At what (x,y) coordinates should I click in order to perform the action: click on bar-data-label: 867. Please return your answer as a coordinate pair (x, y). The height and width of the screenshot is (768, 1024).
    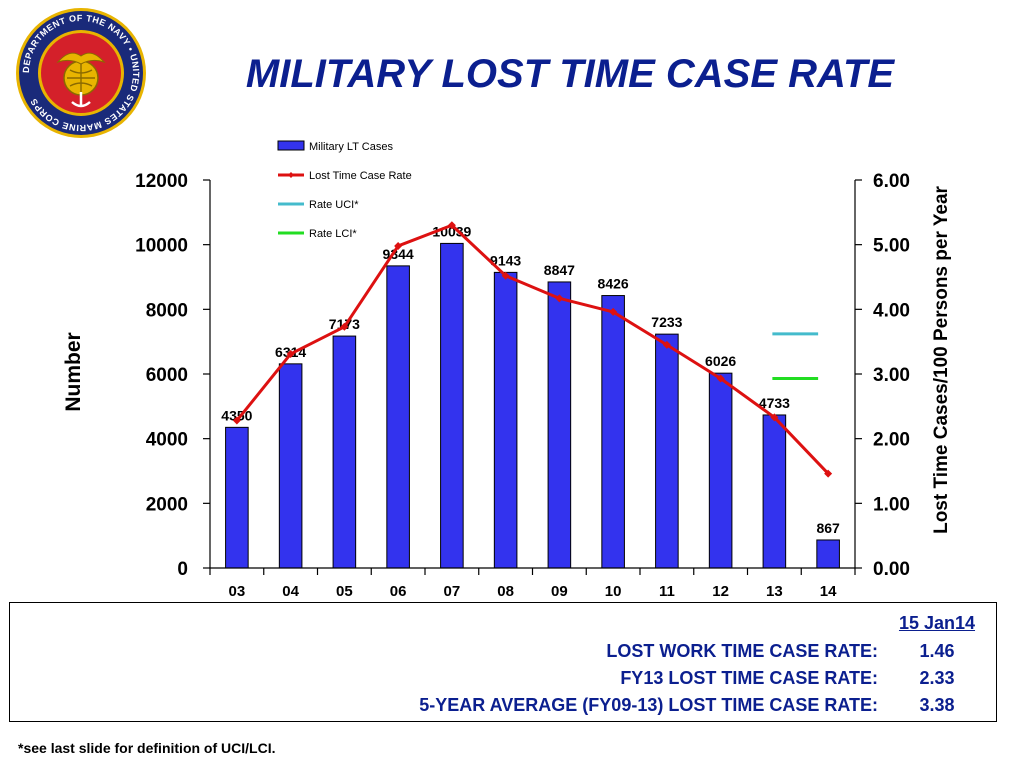
    Looking at the image, I should click on (828, 528).